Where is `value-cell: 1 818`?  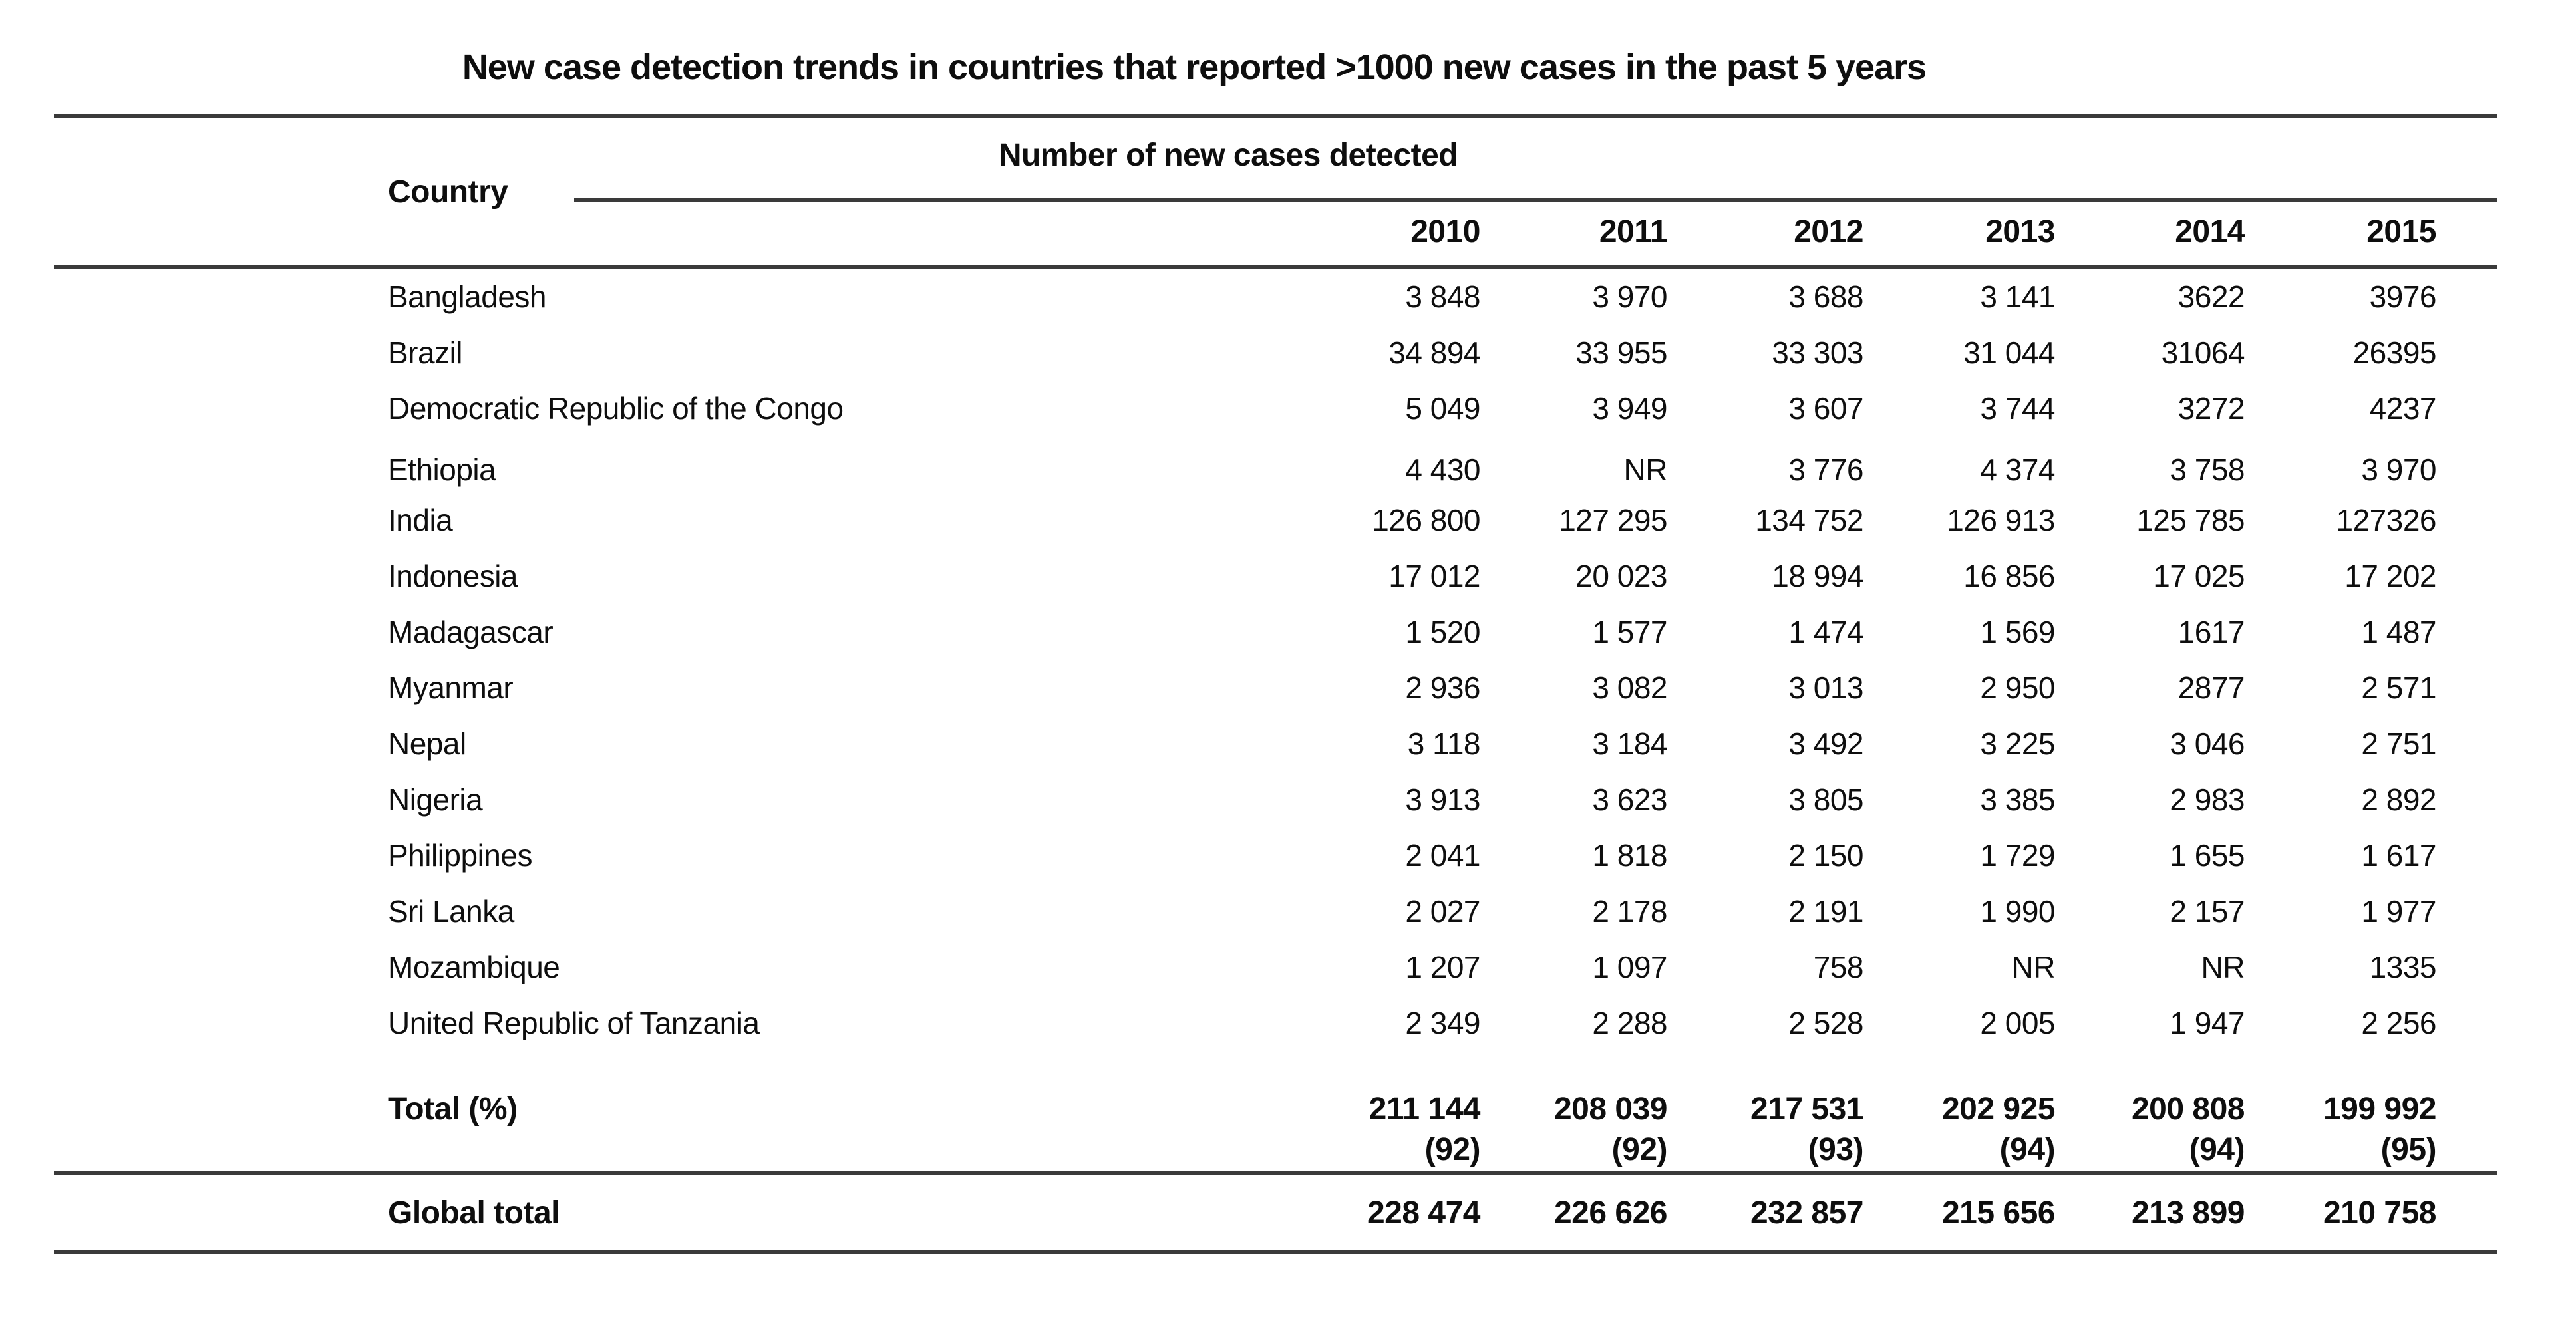 value-cell: 1 818 is located at coordinates (1629, 855).